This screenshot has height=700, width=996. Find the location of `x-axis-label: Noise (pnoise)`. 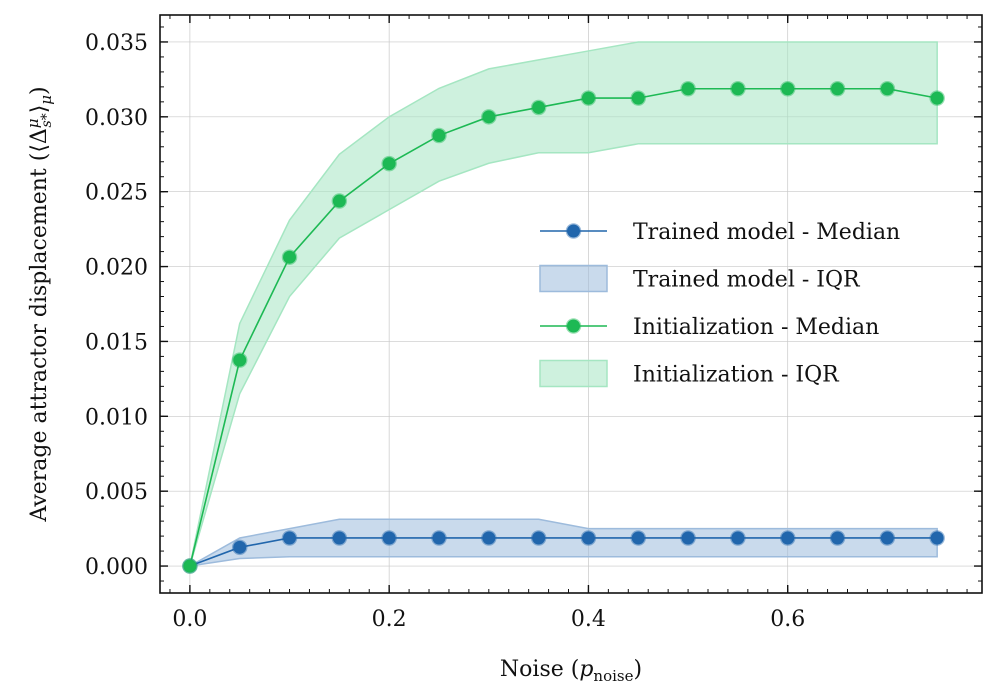

x-axis-label: Noise (pnoise) is located at coordinates (571, 671).